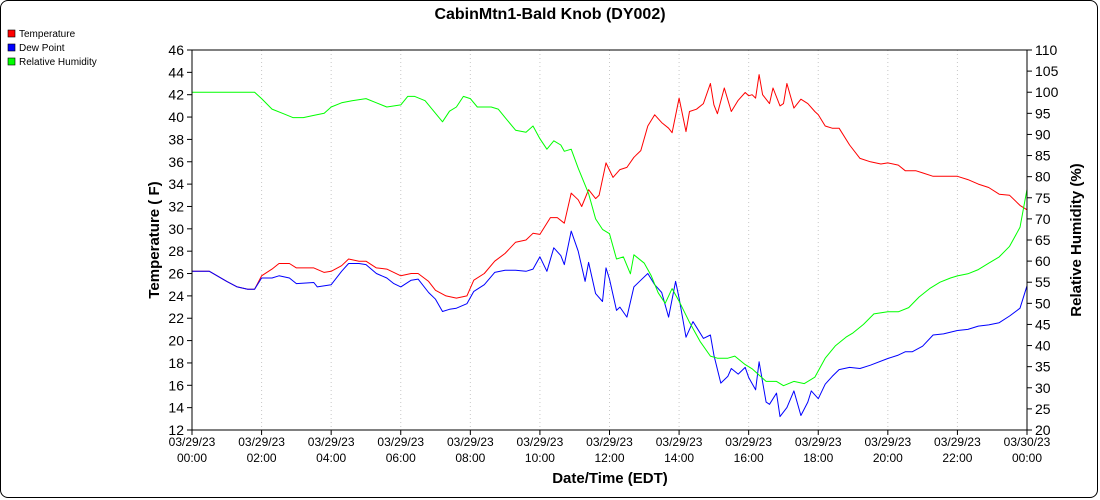 Image resolution: width=1100 pixels, height=500 pixels. Describe the element at coordinates (176, 139) in the screenshot. I see `y-tick-label: 38` at that location.